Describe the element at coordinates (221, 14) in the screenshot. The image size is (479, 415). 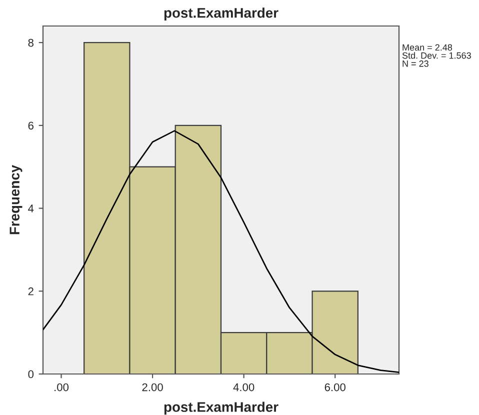
I see `chart-title: post.ExamHarder` at that location.